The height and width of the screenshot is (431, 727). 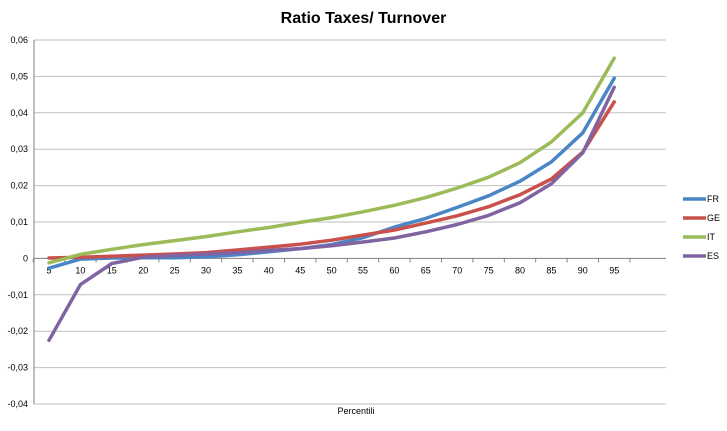 I want to click on x-tick-label: 45, so click(x=300, y=270).